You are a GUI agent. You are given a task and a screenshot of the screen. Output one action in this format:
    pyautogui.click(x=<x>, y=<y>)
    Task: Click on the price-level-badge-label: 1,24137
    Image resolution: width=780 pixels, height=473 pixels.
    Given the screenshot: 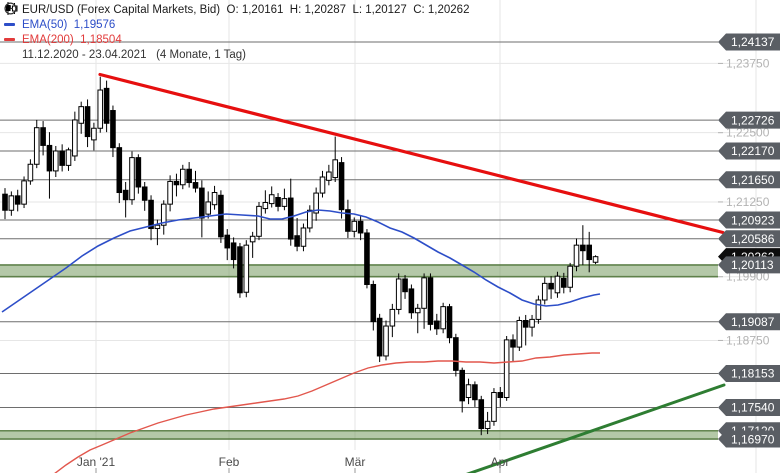 What is the action you would take?
    pyautogui.click(x=753, y=42)
    